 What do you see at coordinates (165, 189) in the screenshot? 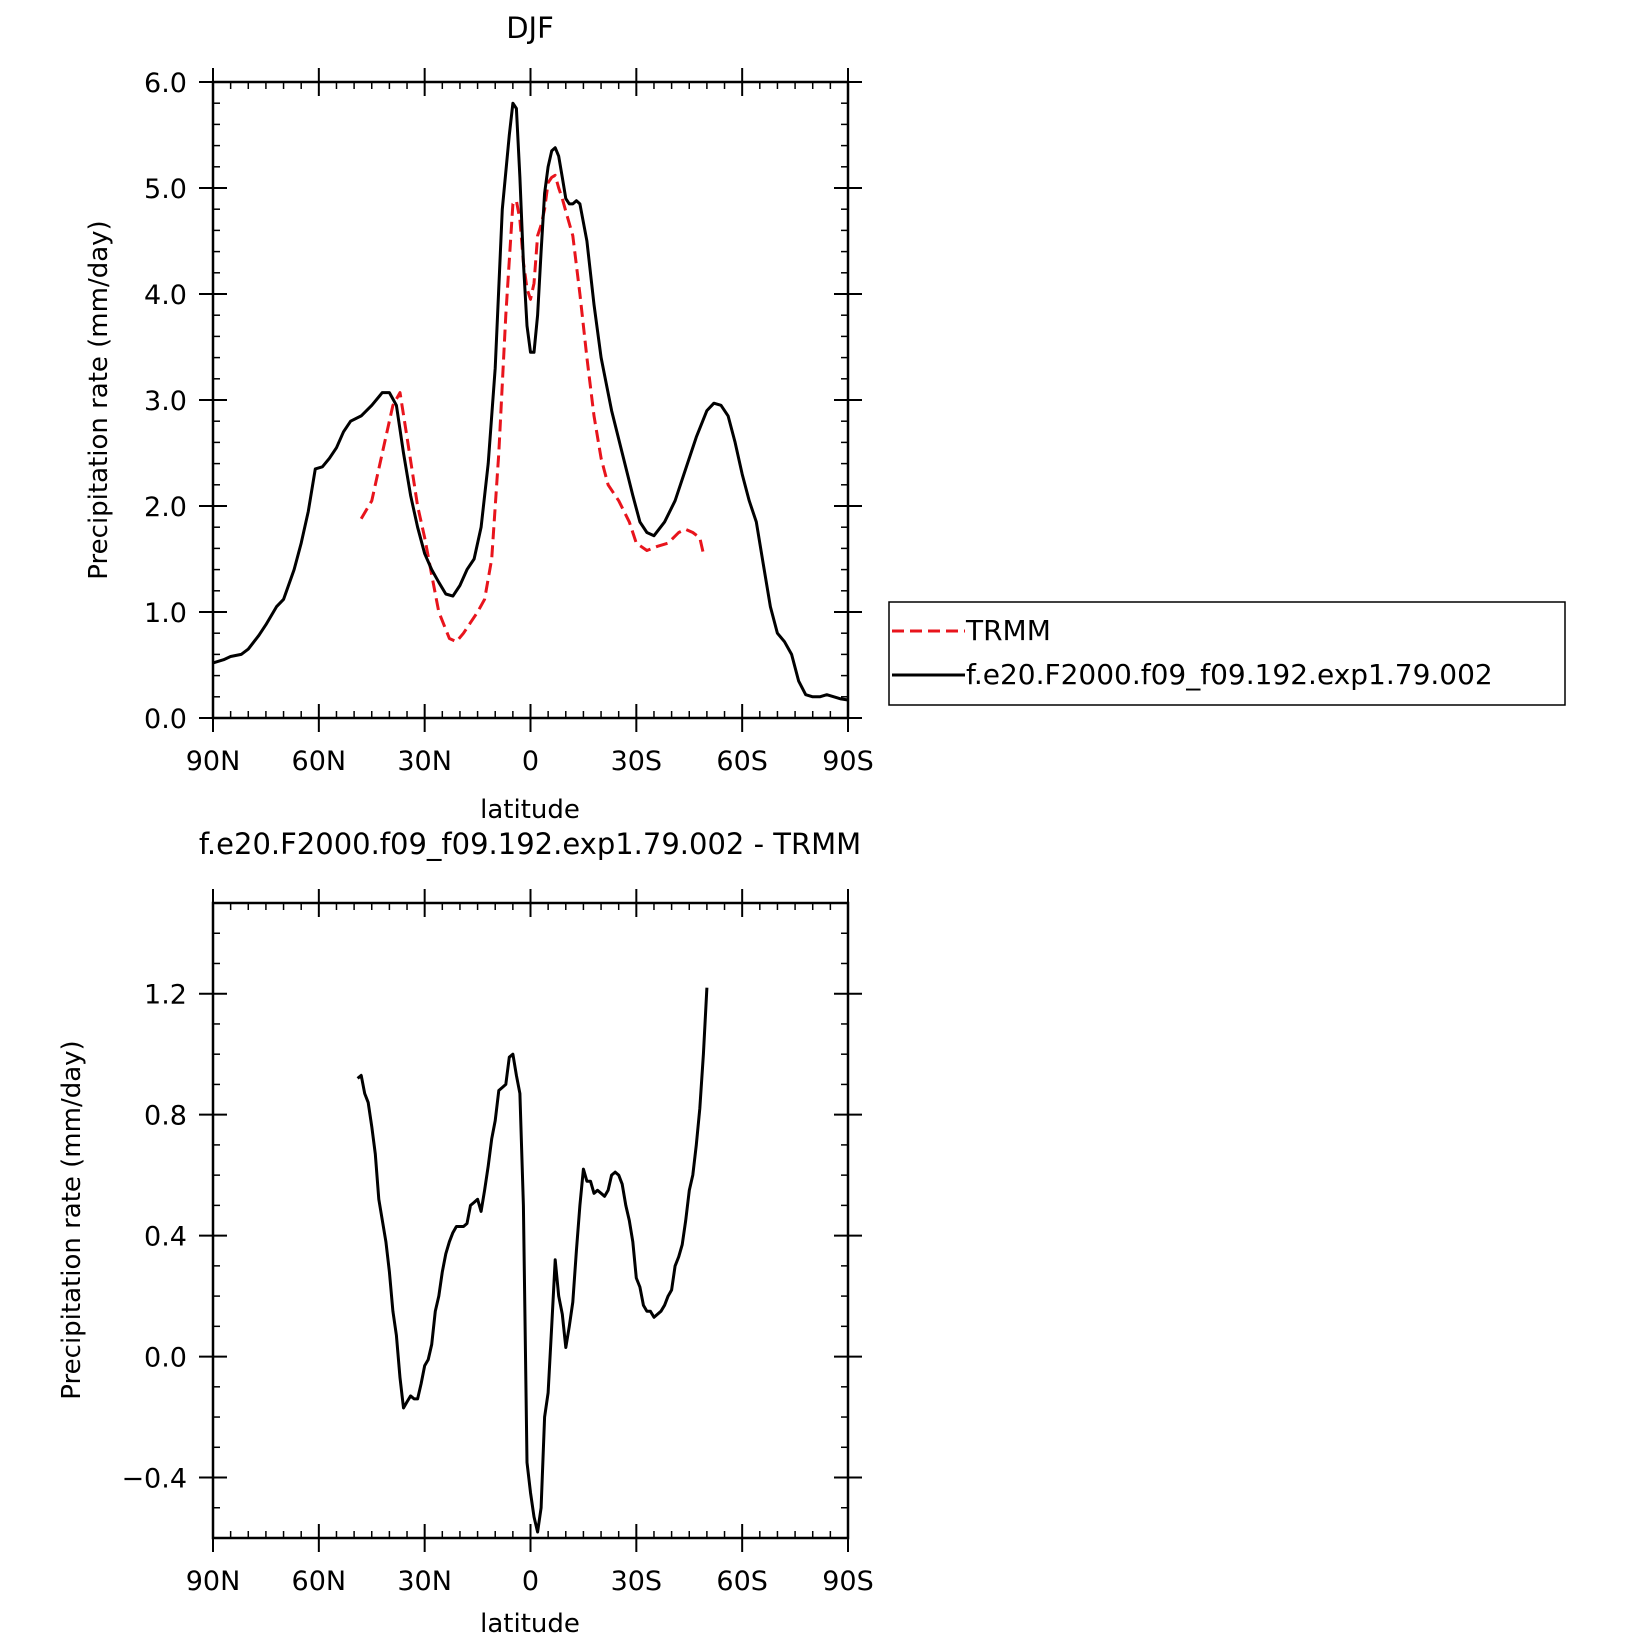
I see `y-tick-label: 5.0` at bounding box center [165, 189].